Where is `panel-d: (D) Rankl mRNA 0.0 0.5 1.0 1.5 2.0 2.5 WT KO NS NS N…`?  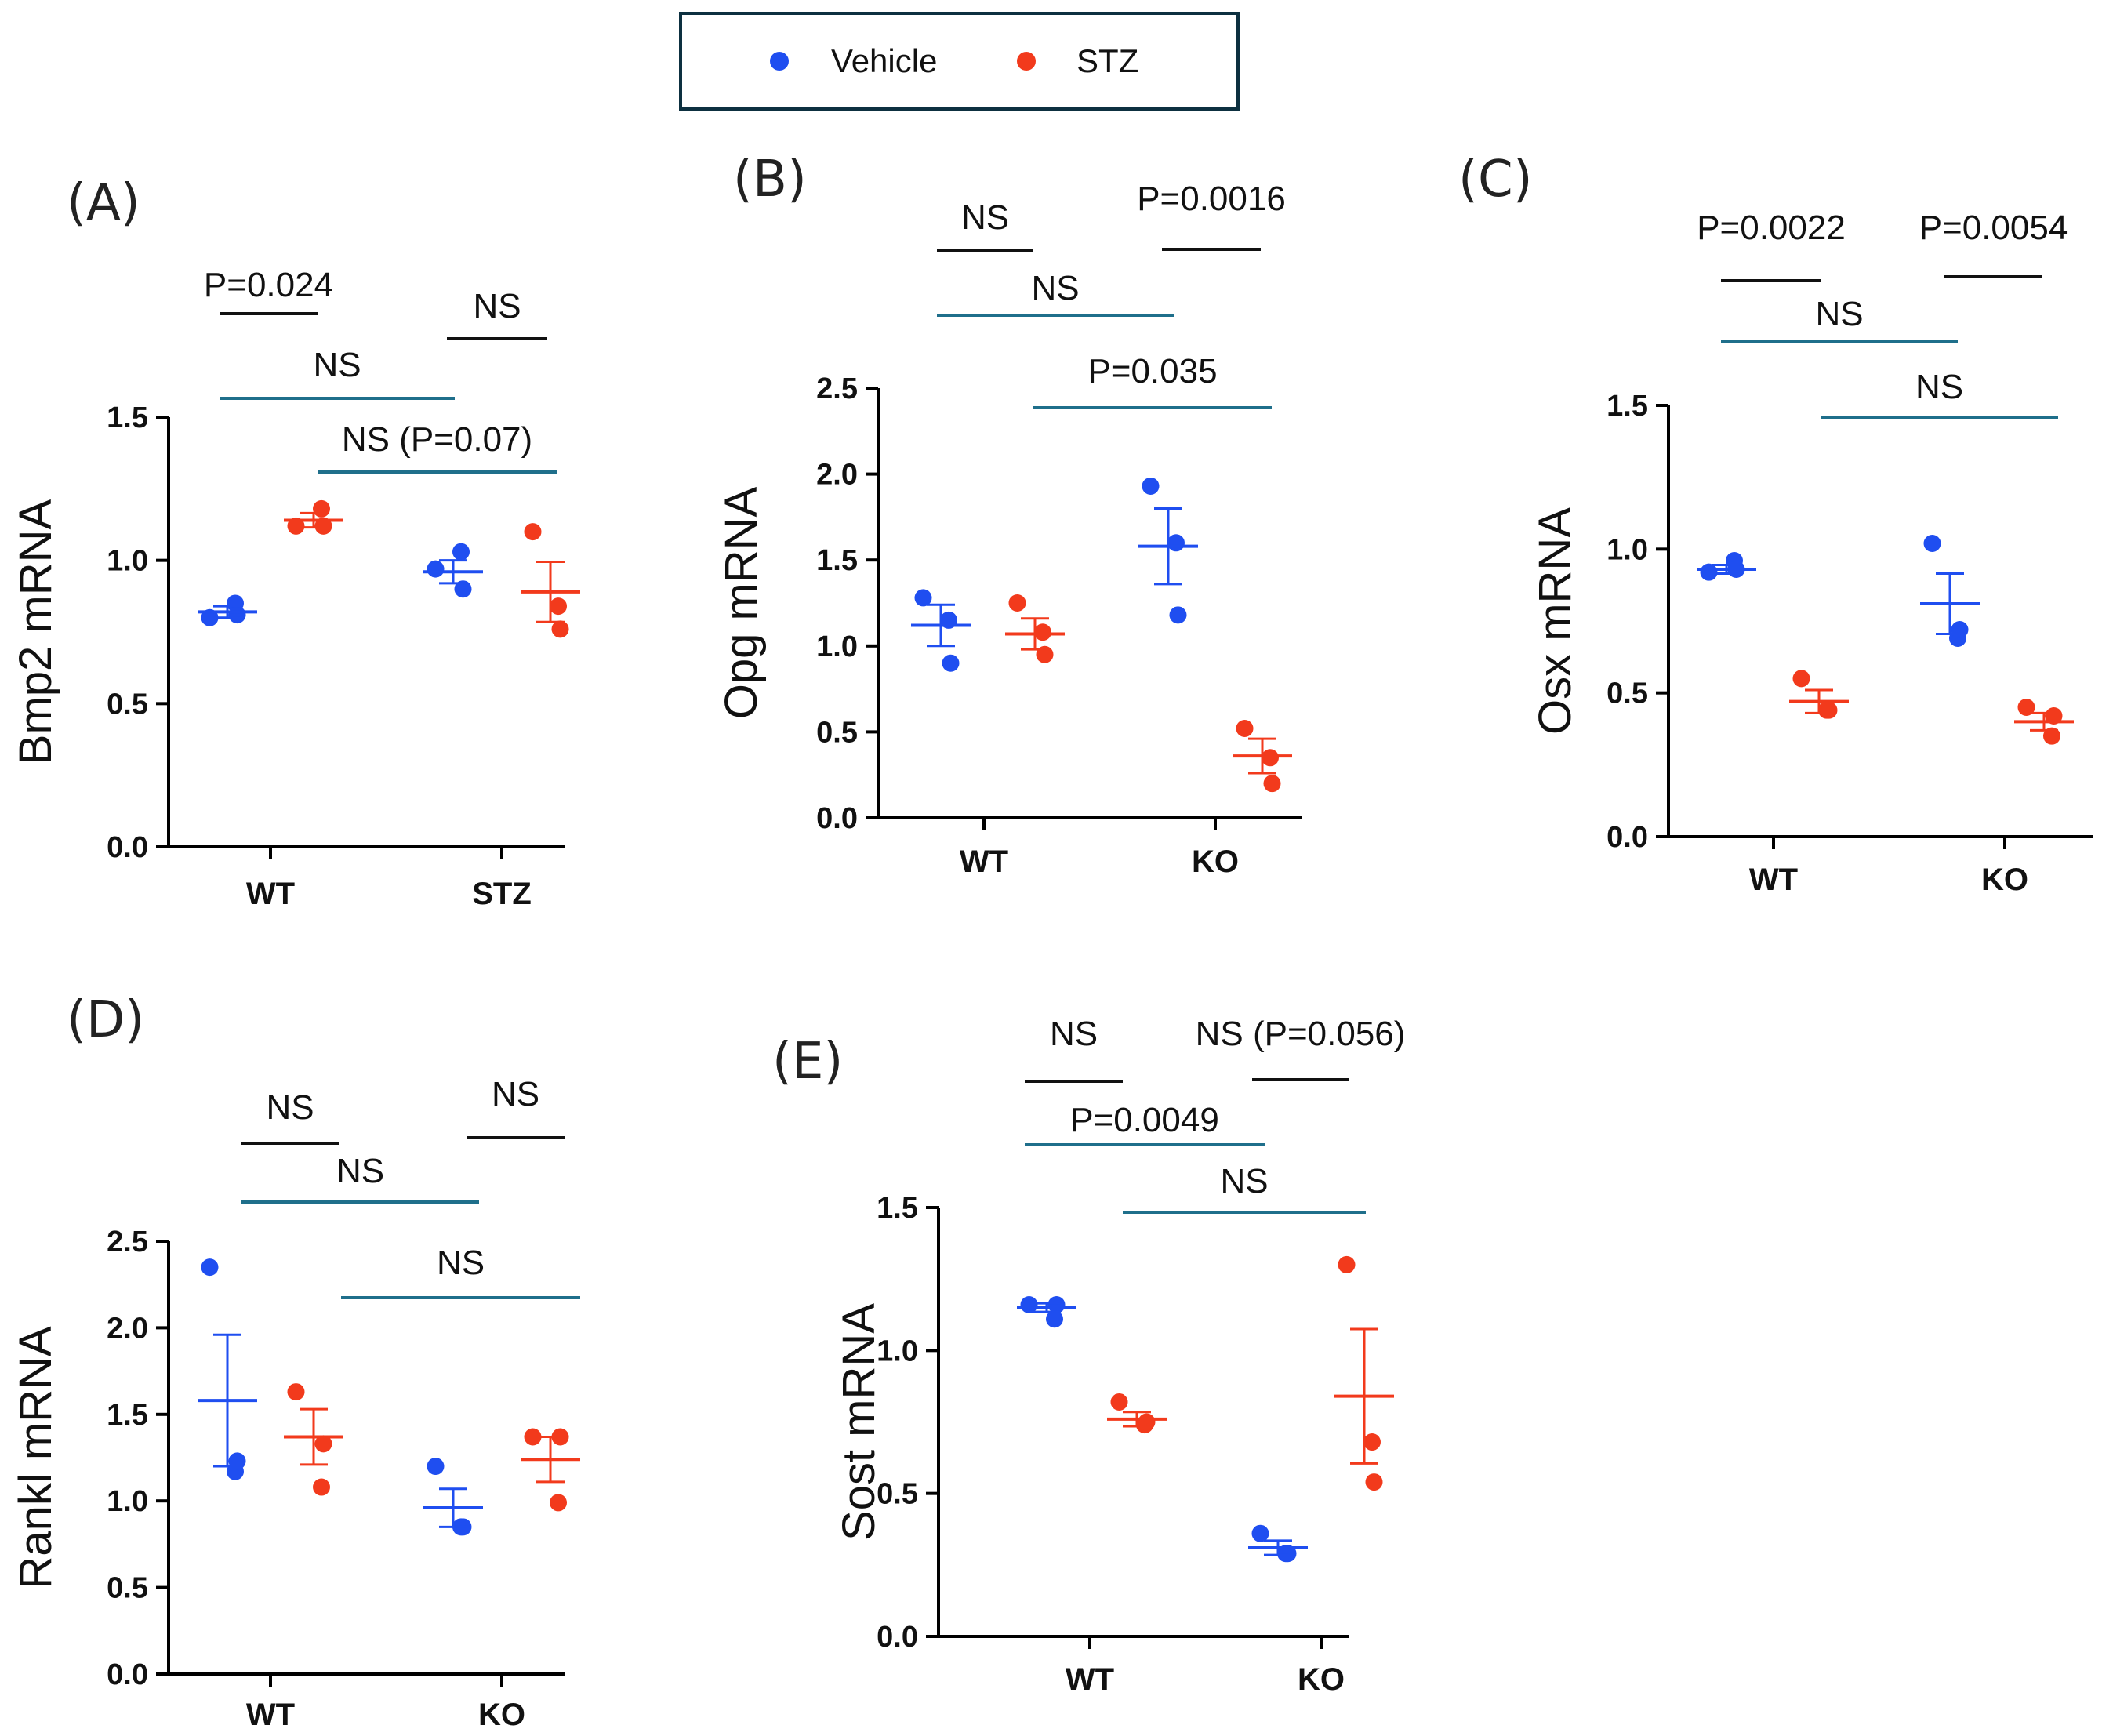
panel-d: (D) Rankl mRNA 0.0 0.5 1.0 1.5 2.0 2.5 WT KO NS NS N… is located at coordinates (295, 1361).